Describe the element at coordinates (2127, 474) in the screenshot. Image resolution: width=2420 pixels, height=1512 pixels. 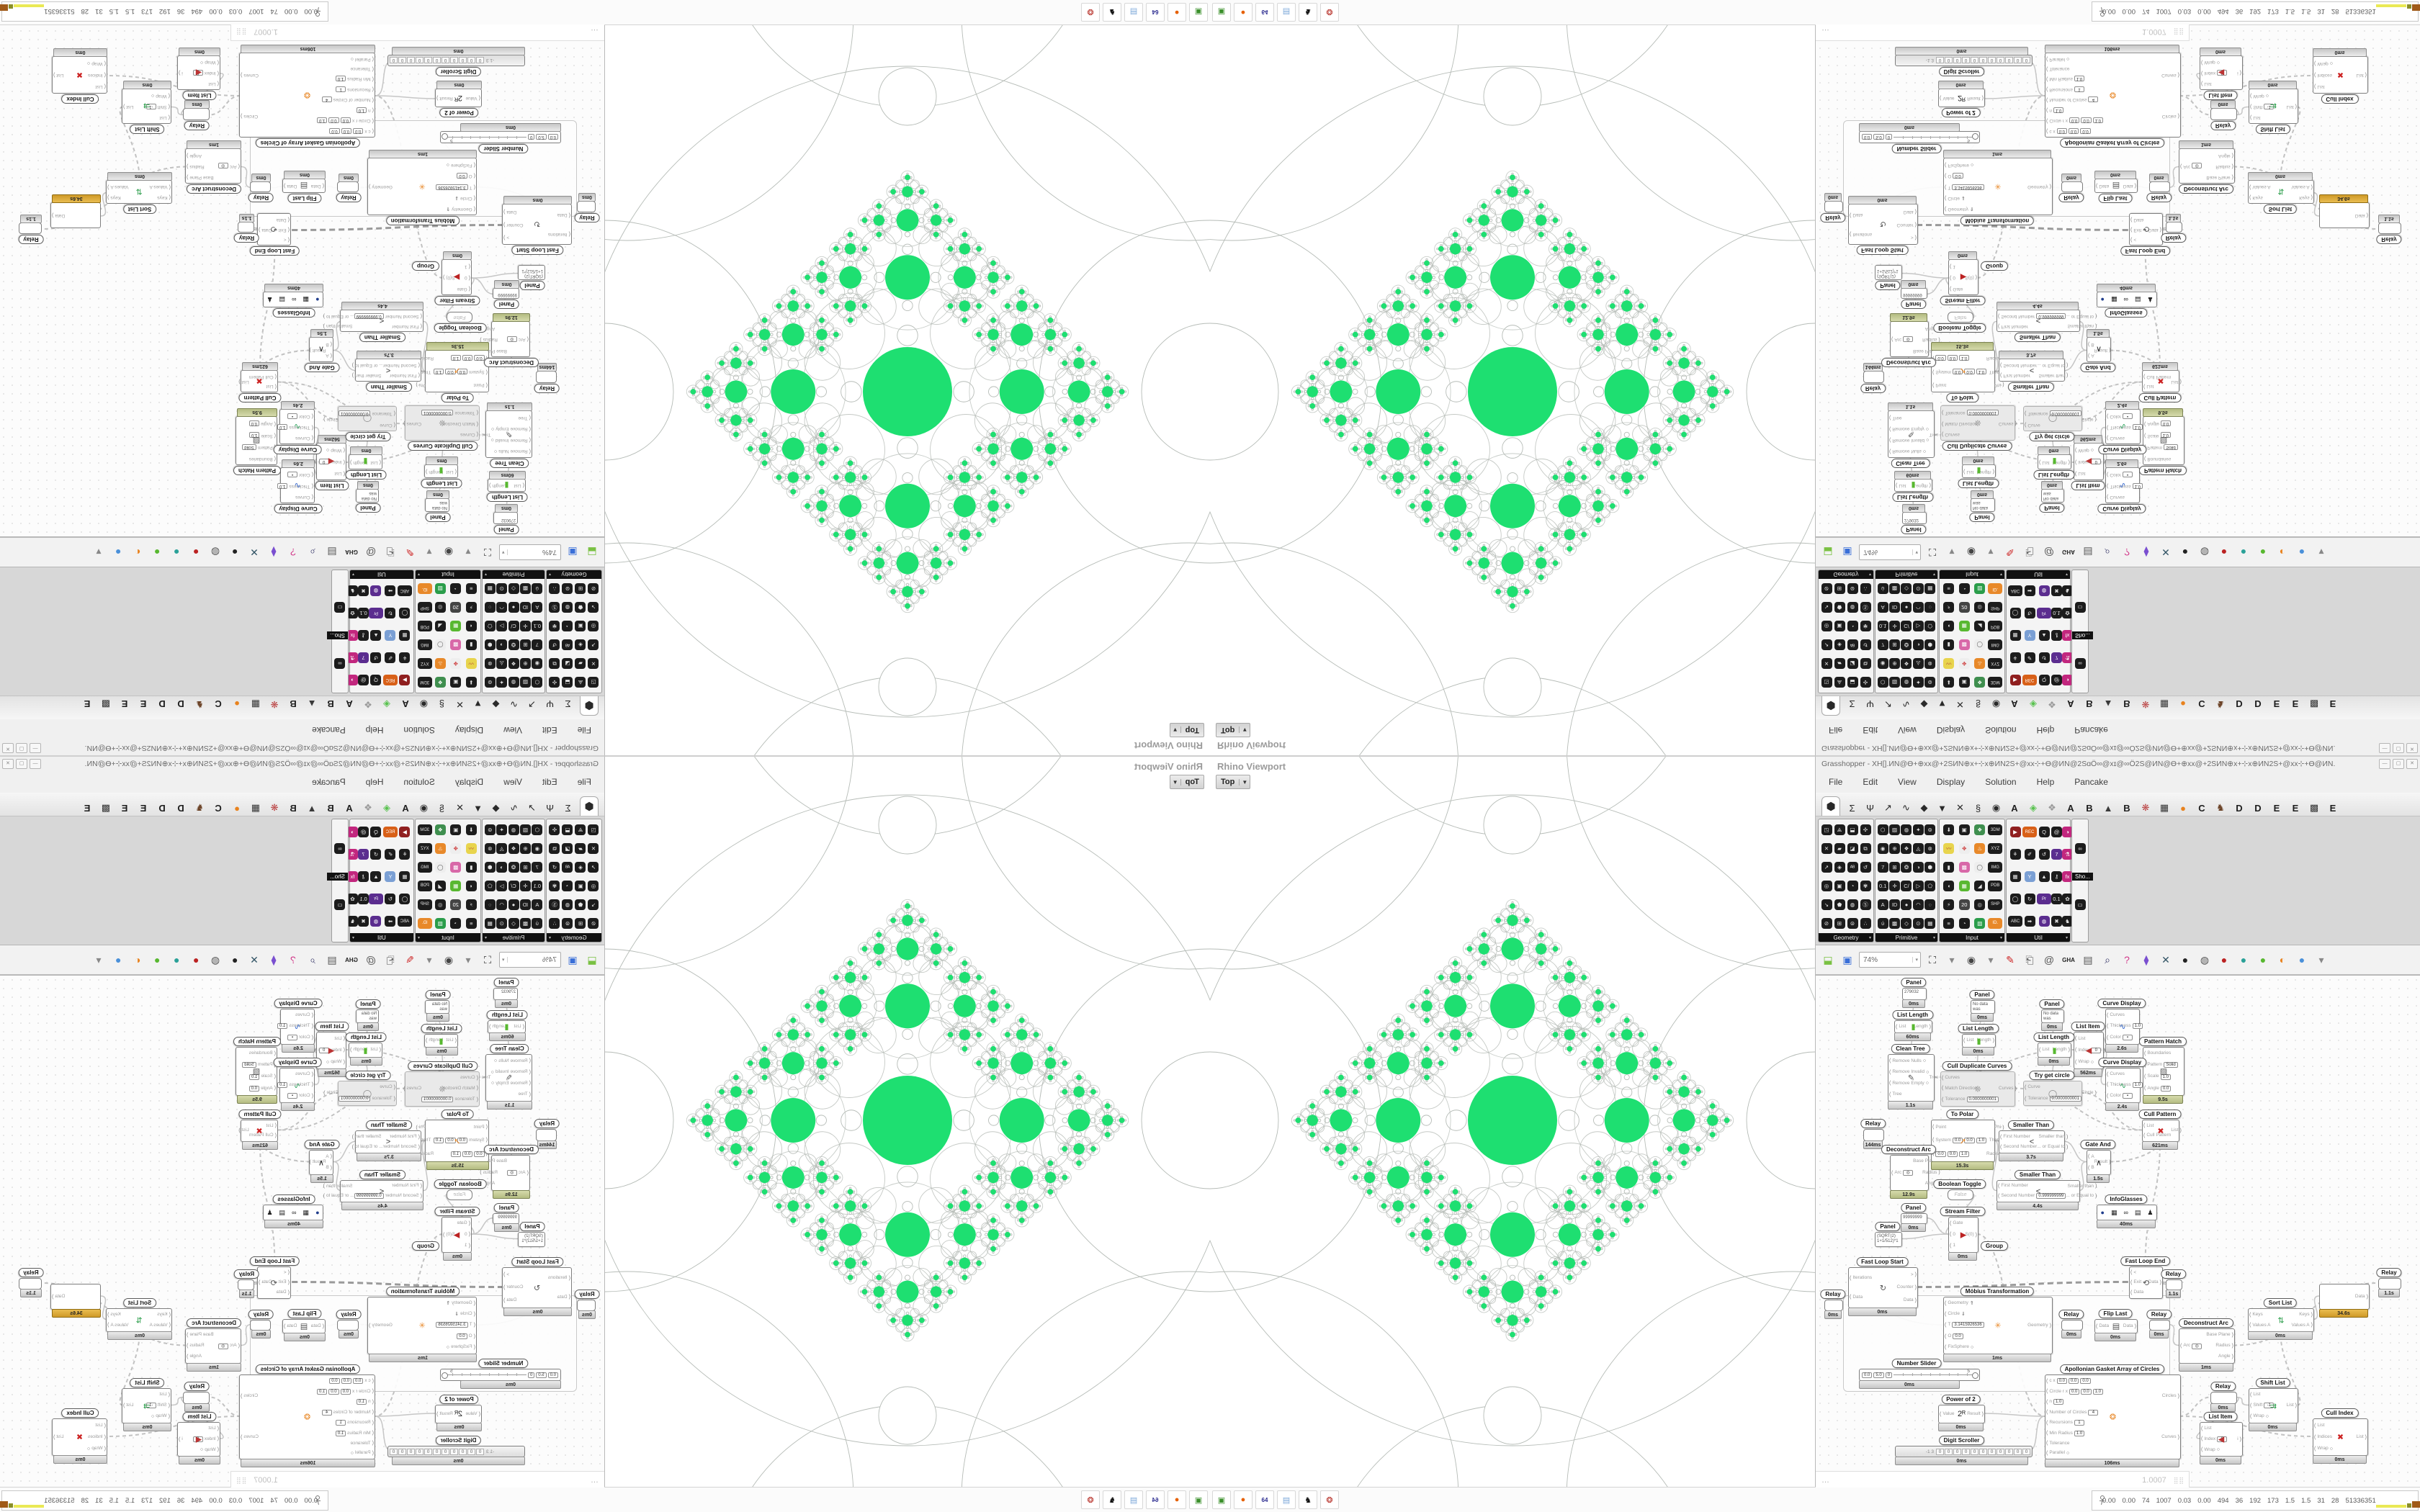
I see `value-box: ▪` at that location.